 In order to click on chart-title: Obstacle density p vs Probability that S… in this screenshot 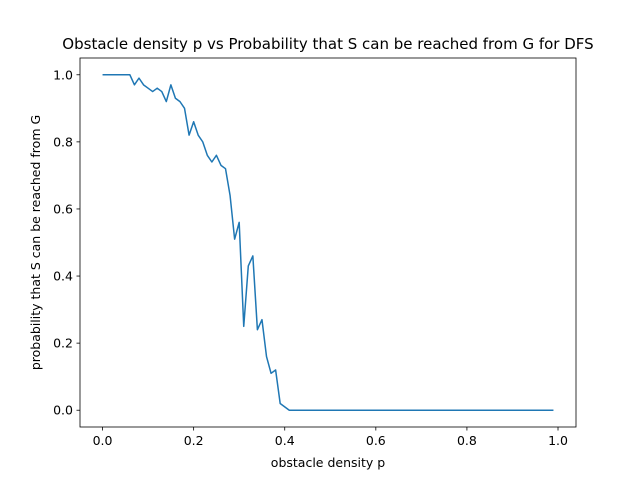, I will do `click(327, 44)`.